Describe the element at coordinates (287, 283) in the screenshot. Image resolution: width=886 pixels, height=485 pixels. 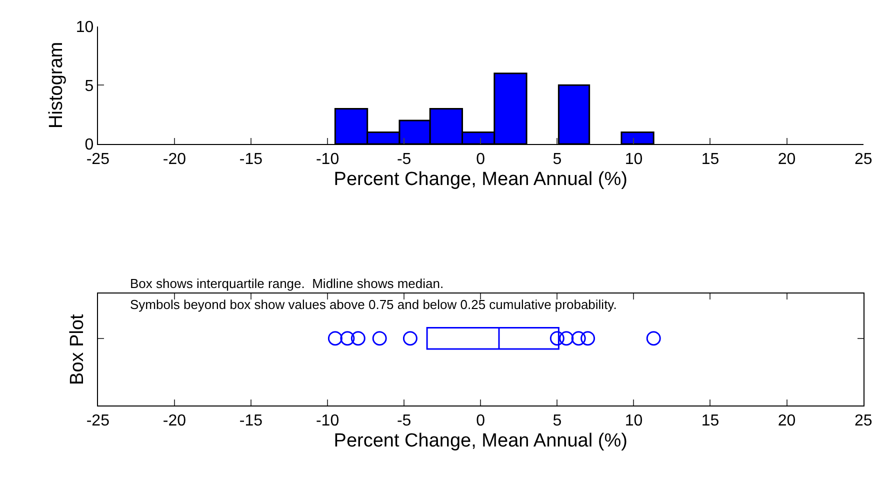
I see `text: Box shows interquartile range. Midline shows median.` at that location.